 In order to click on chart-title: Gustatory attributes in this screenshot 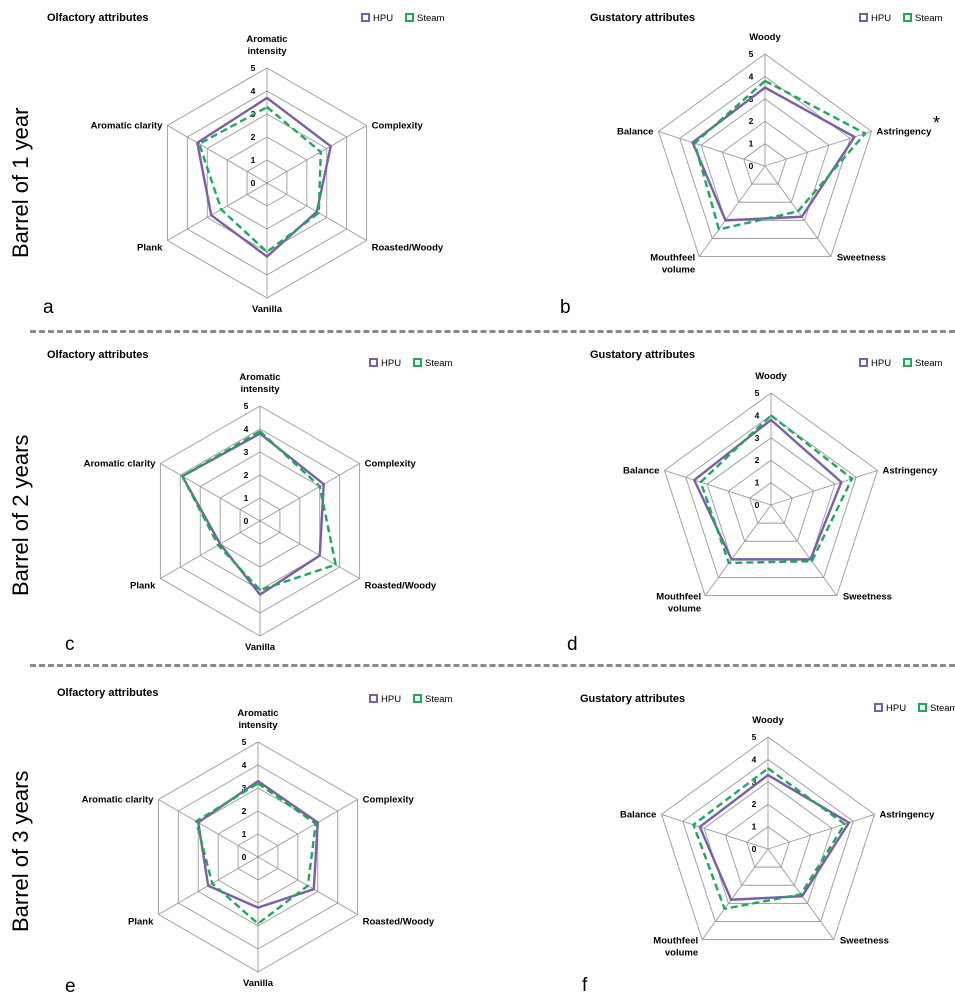, I will do `click(642, 18)`.